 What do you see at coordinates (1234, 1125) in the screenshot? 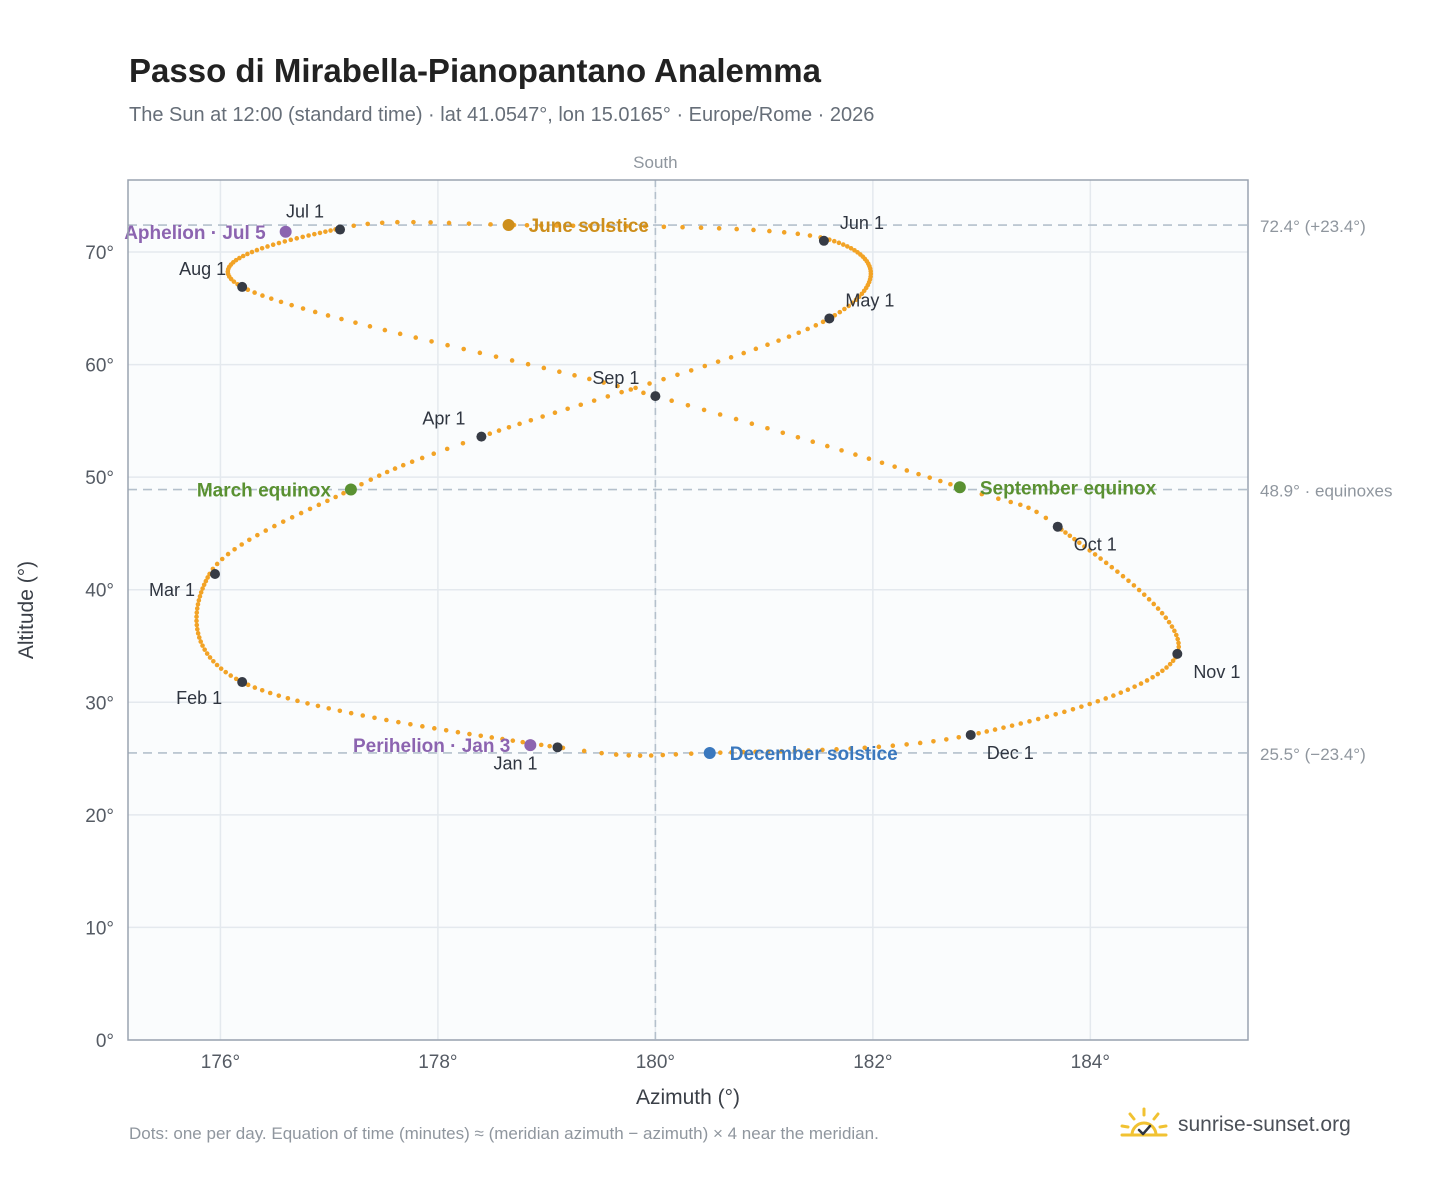
I see `brand-logo: sunrise-sunset.org` at bounding box center [1234, 1125].